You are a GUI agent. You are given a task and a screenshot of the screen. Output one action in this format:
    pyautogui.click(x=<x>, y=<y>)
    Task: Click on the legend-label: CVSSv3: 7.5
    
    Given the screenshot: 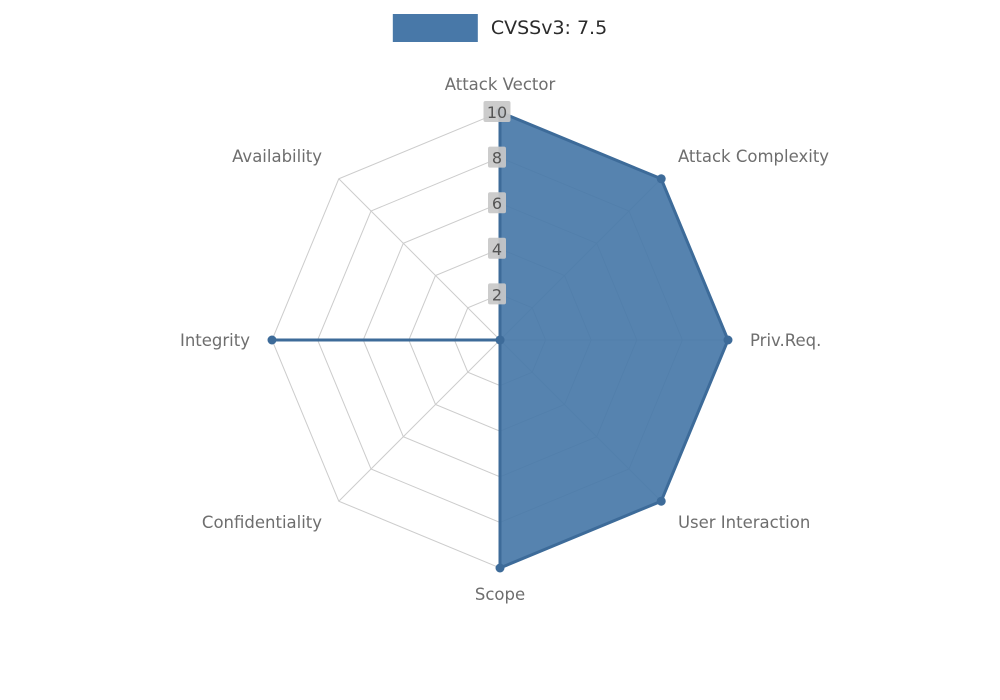 What is the action you would take?
    pyautogui.click(x=549, y=28)
    